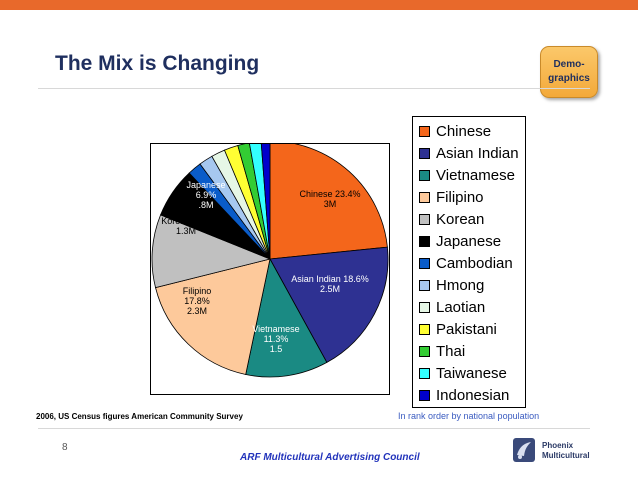 This screenshot has height=493, width=638. What do you see at coordinates (474, 263) in the screenshot?
I see `legend-label: Cambodian` at bounding box center [474, 263].